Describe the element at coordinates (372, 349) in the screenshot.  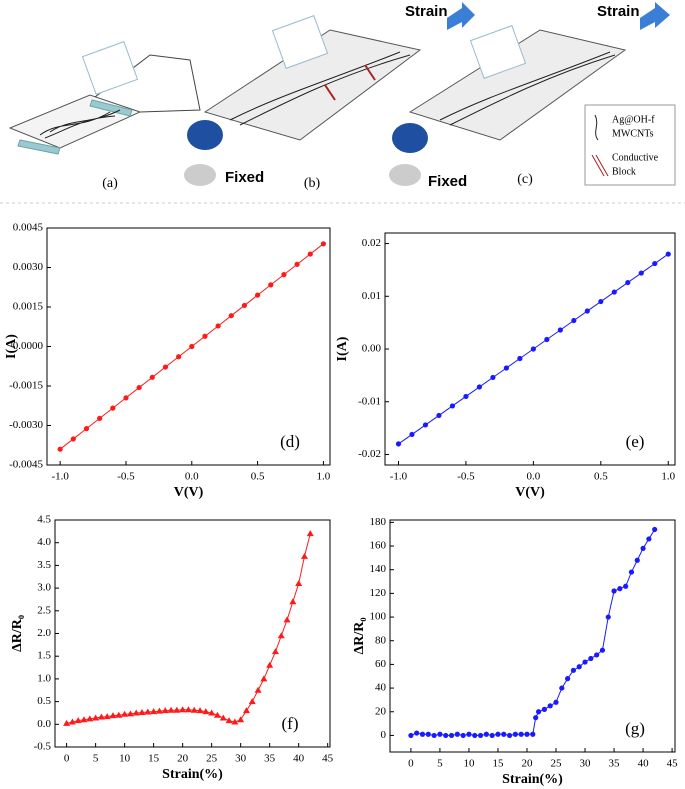
I see `y-tick-label: 0.00` at that location.